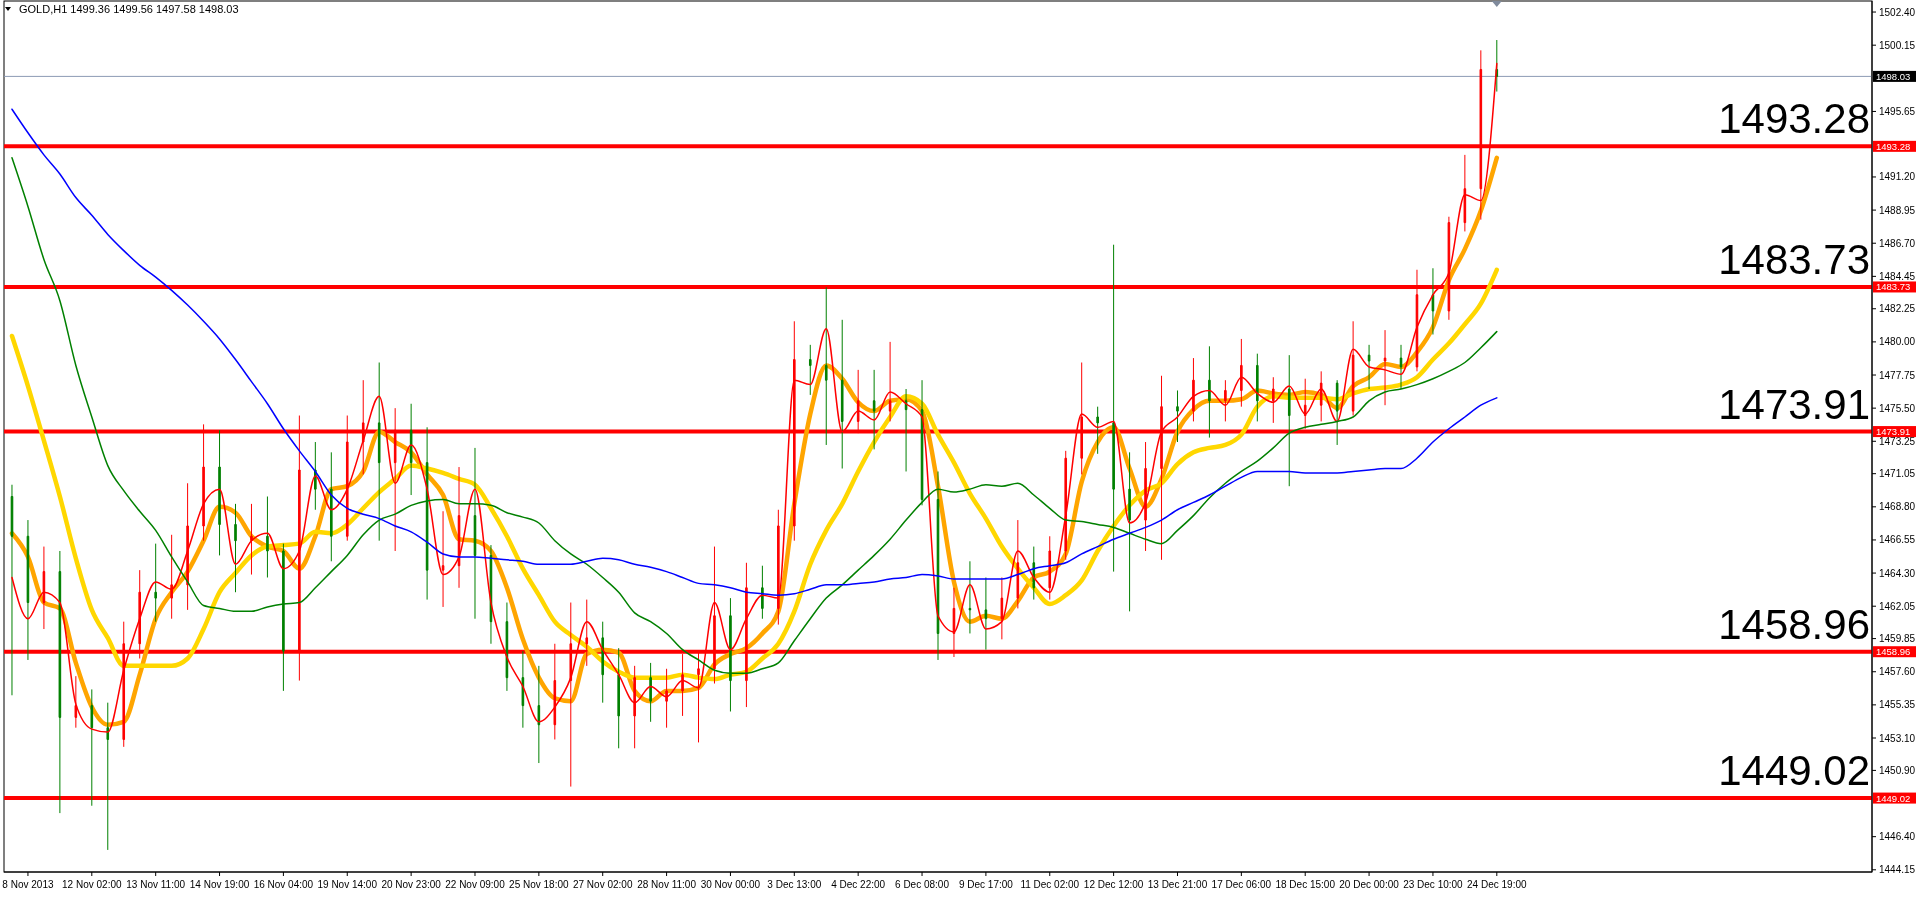  I want to click on y-tick-label: 1473.25, so click(1897, 441).